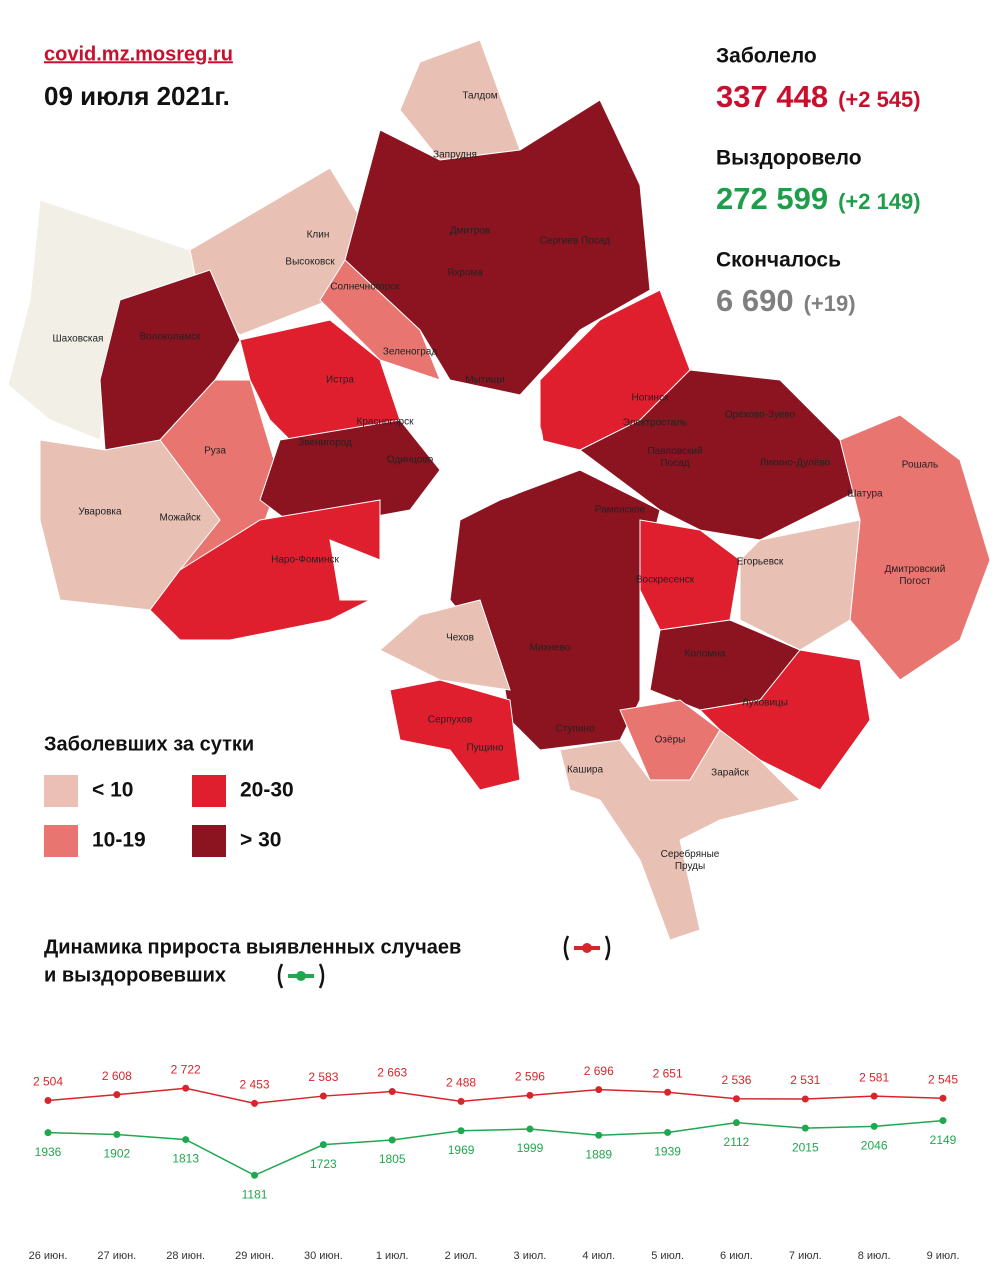  What do you see at coordinates (209, 791) in the screenshot?
I see `legend-swatch` at bounding box center [209, 791].